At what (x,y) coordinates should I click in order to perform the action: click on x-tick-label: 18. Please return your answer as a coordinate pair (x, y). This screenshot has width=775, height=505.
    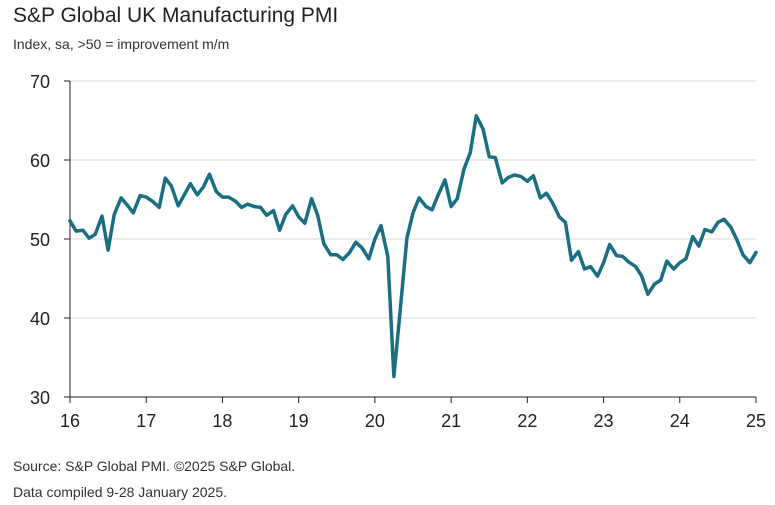
    Looking at the image, I should click on (222, 421).